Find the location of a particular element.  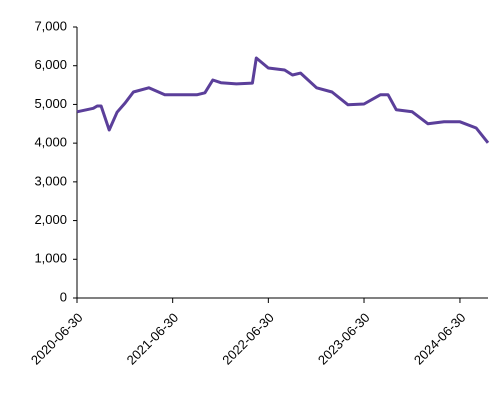

x-tick-label: 2023-06-30 is located at coordinates (344, 339).